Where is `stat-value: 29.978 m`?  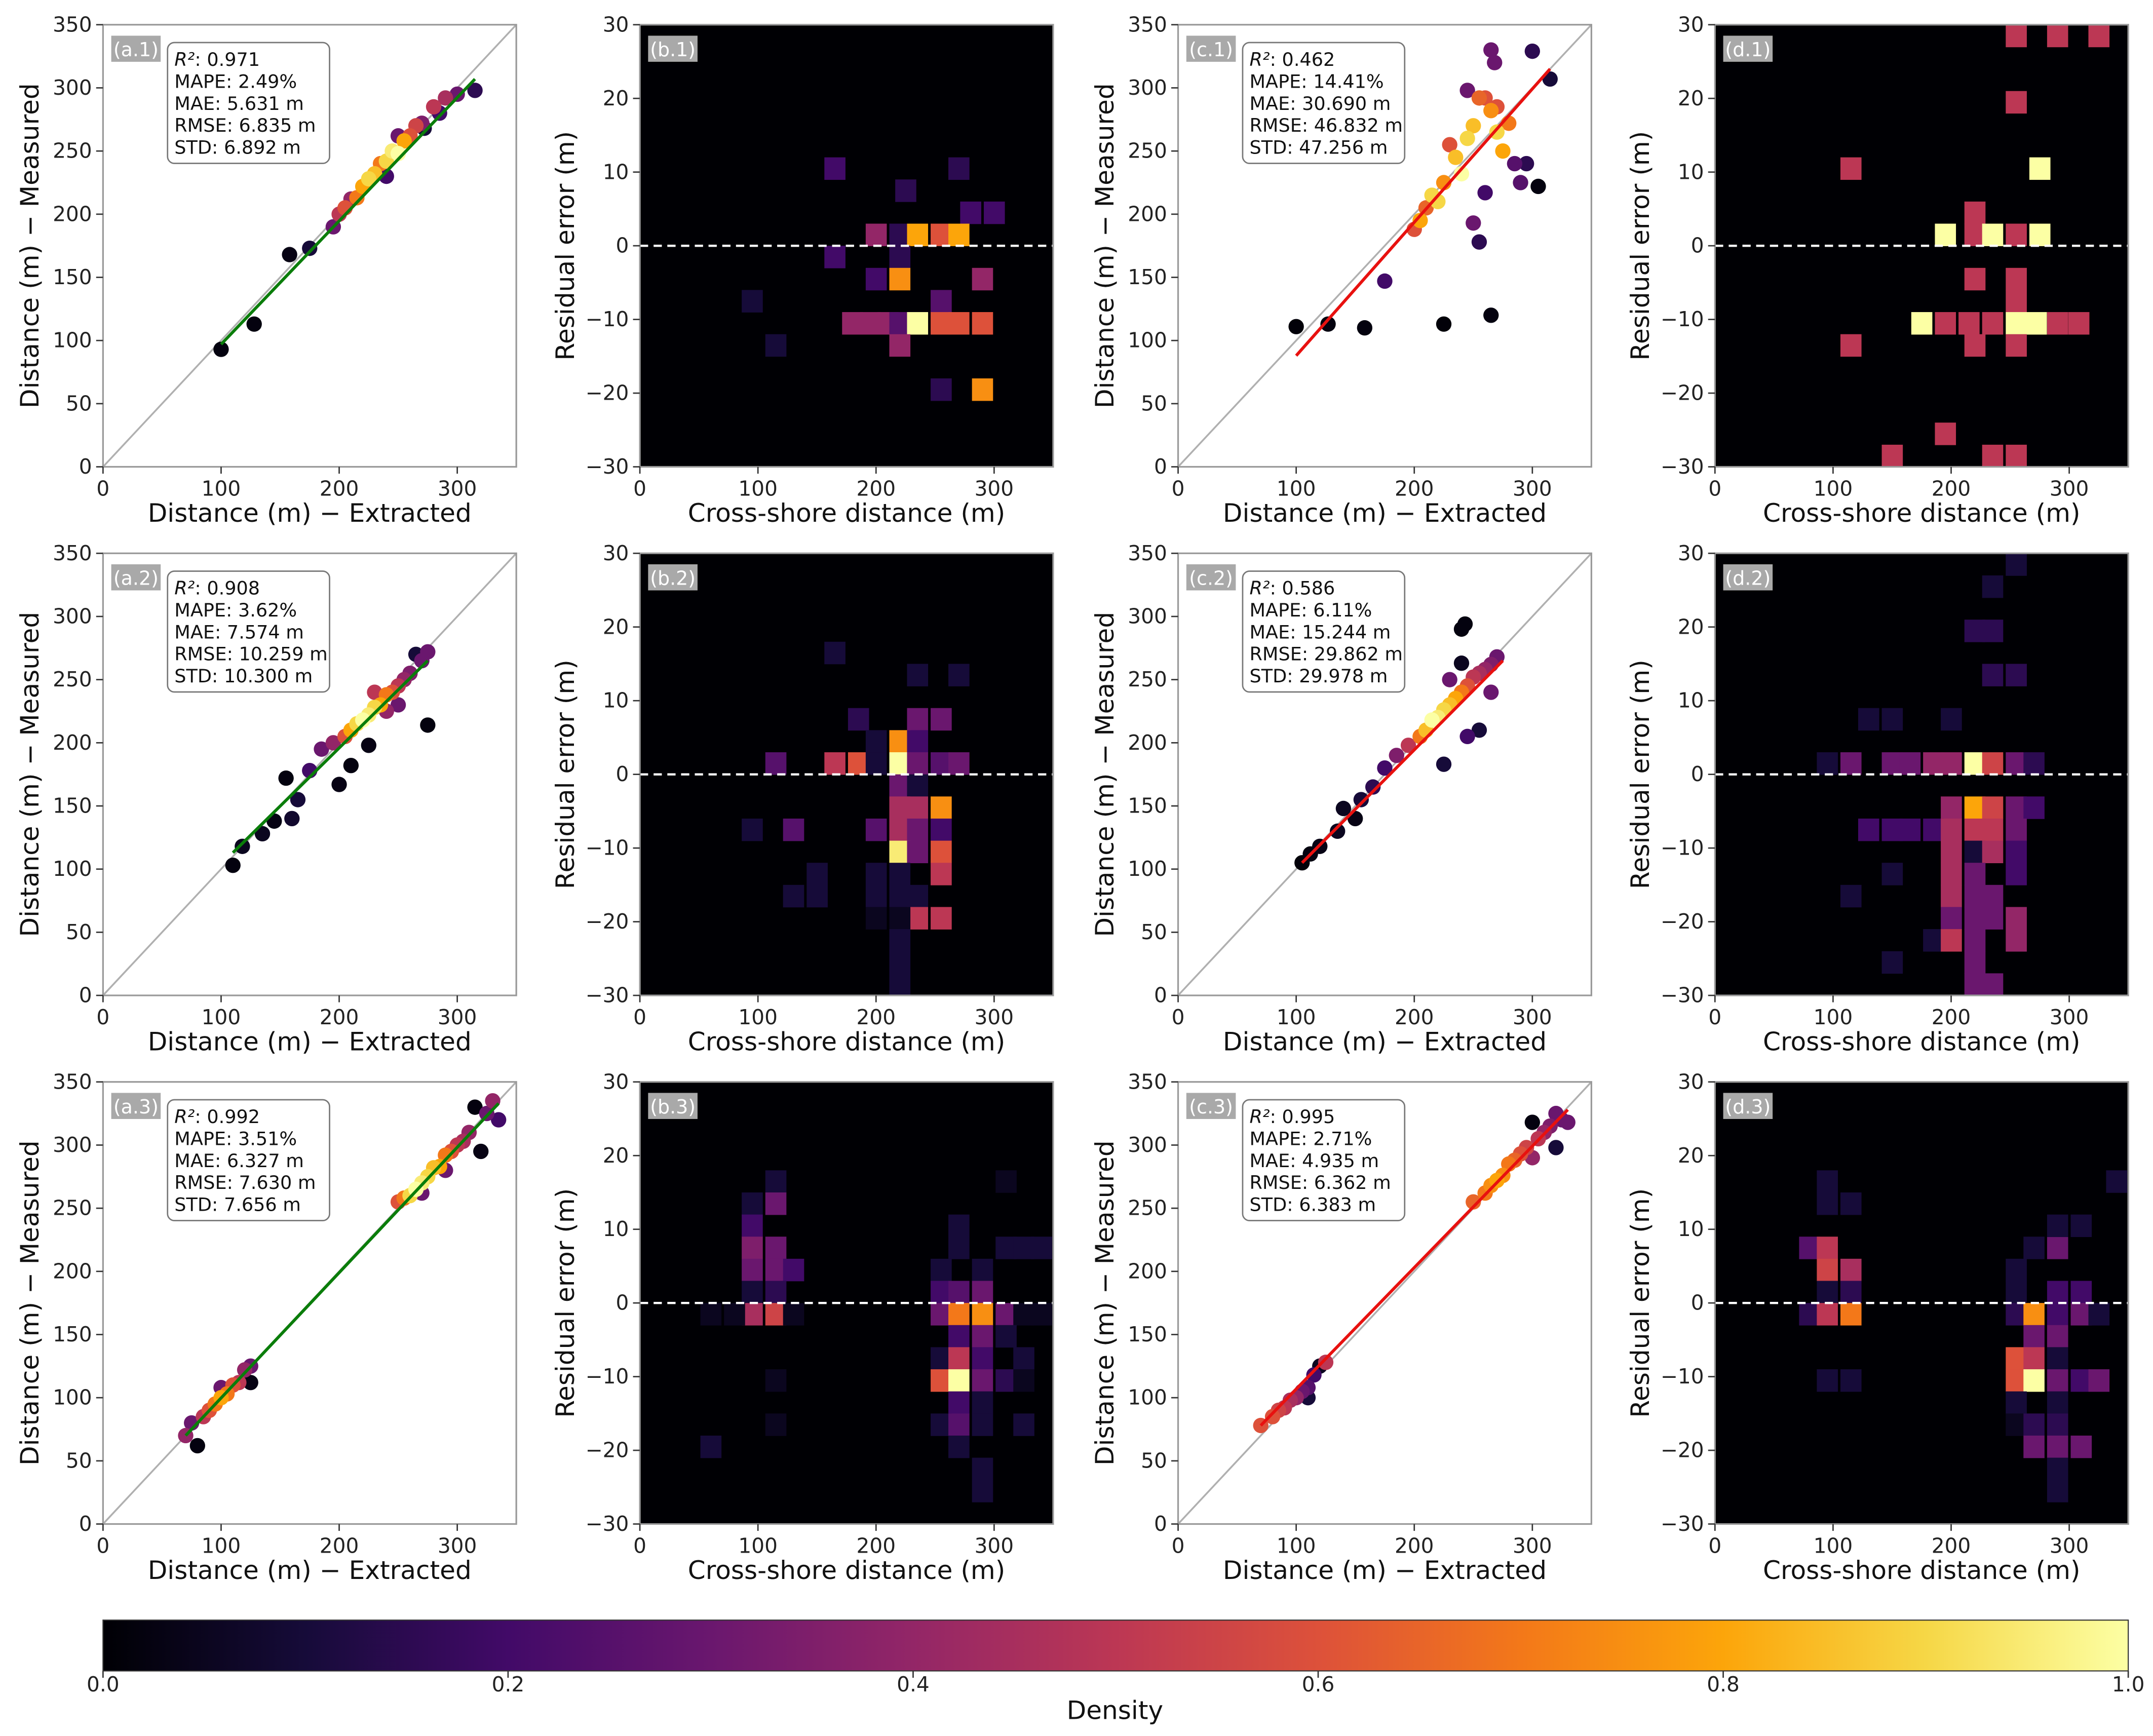
stat-value: 29.978 m is located at coordinates (1343, 676).